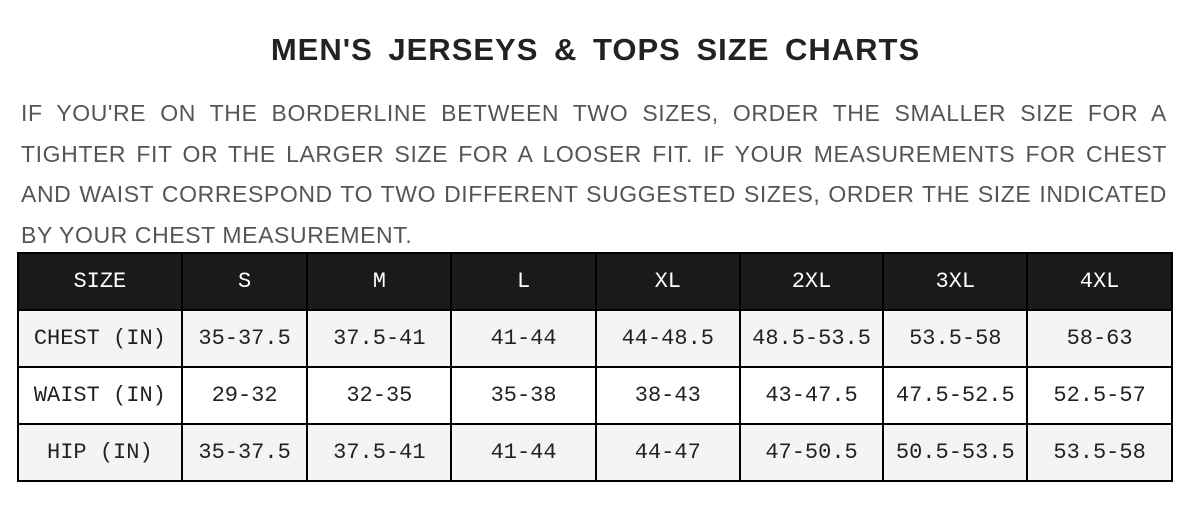 The image size is (1191, 510). Describe the element at coordinates (244, 281) in the screenshot. I see `table-cell: S` at that location.